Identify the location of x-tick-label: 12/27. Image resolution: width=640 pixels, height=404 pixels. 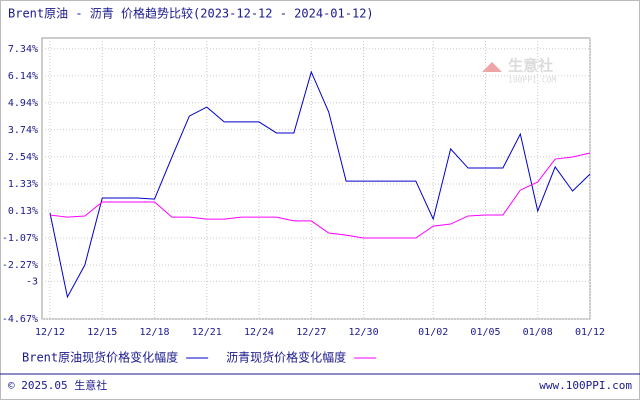
(311, 332).